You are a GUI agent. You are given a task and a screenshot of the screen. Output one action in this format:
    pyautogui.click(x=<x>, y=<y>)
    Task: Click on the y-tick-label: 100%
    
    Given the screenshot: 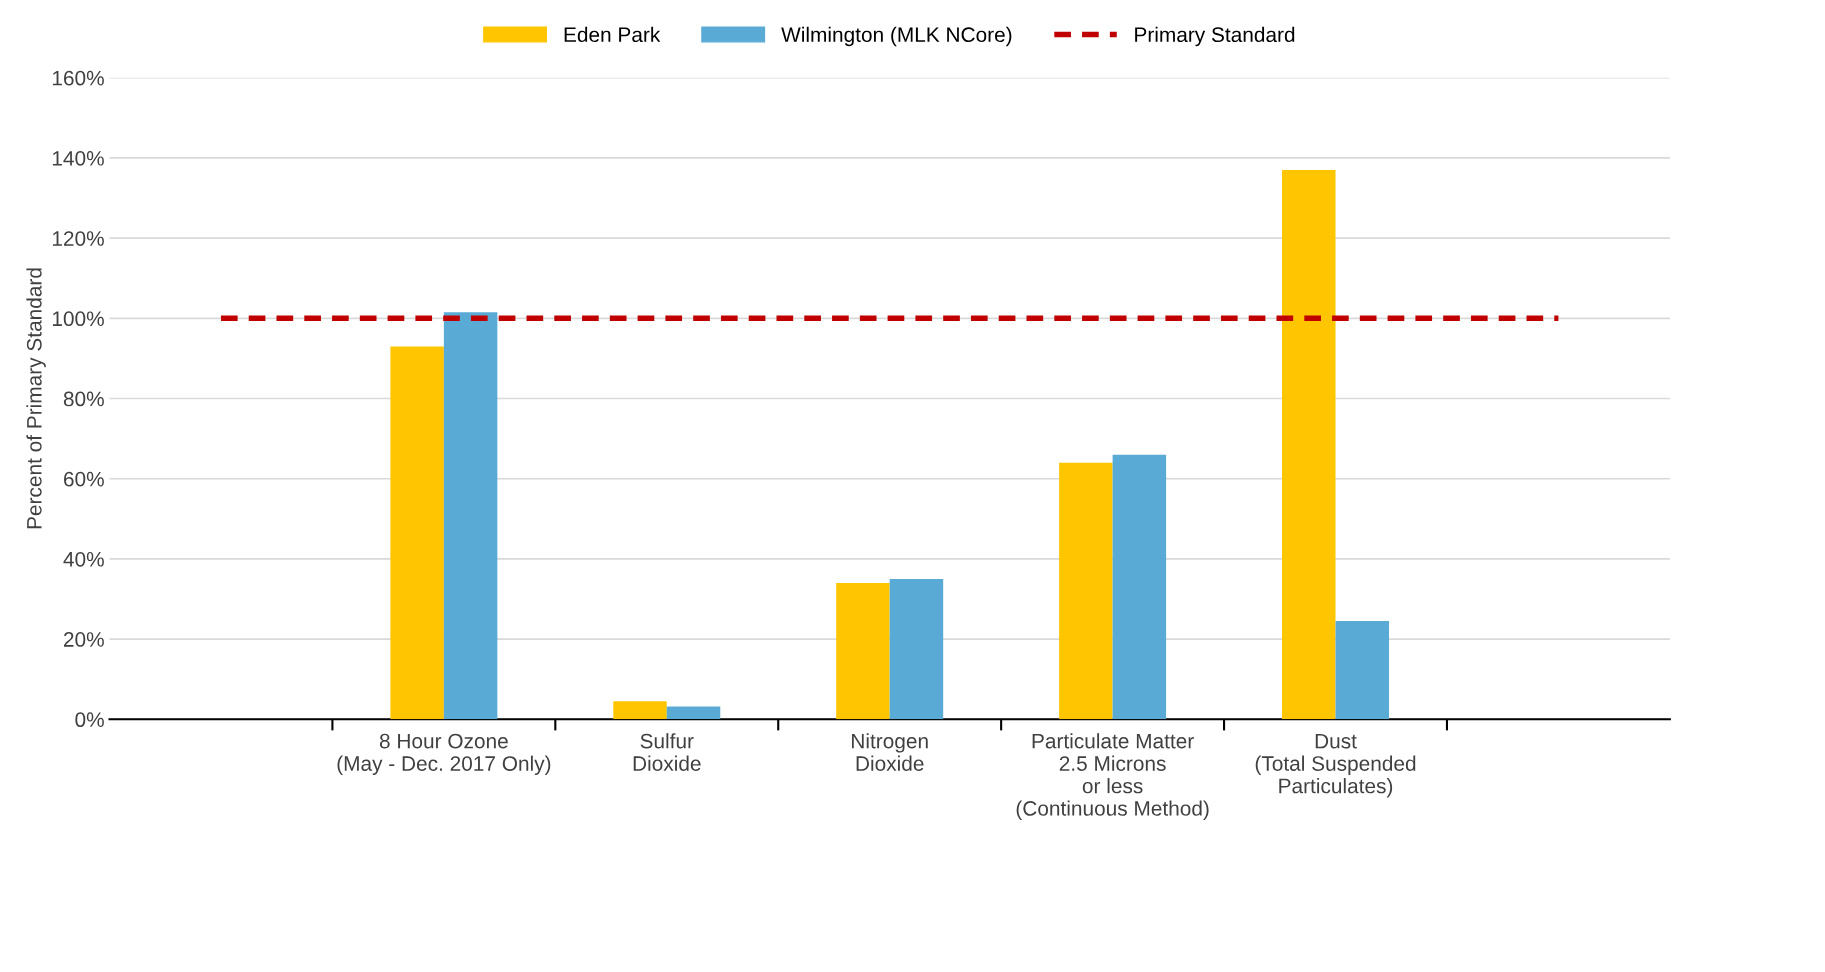 What is the action you would take?
    pyautogui.click(x=78, y=319)
    